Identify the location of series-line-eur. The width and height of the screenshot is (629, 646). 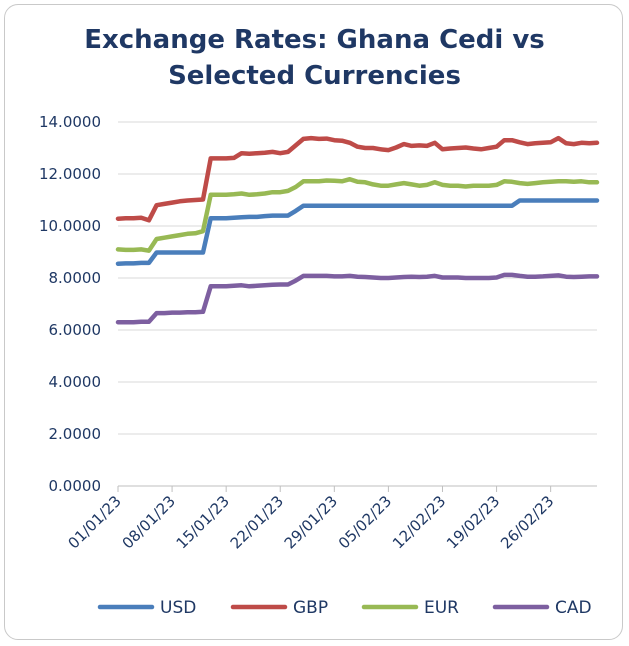
(357, 214).